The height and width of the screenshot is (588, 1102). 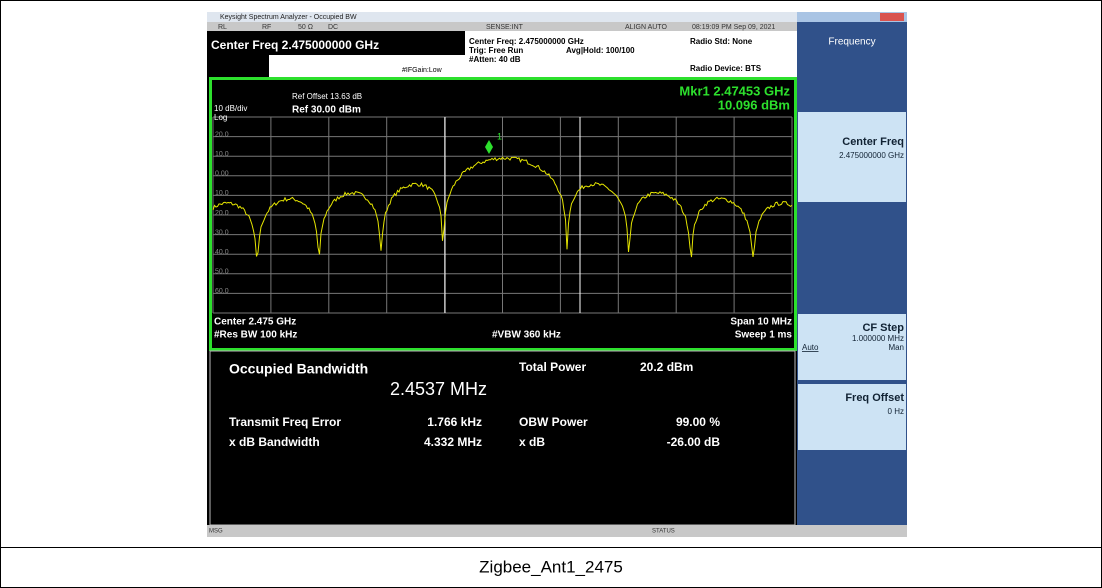 What do you see at coordinates (222, 291) in the screenshot?
I see `y-label: 60.0` at bounding box center [222, 291].